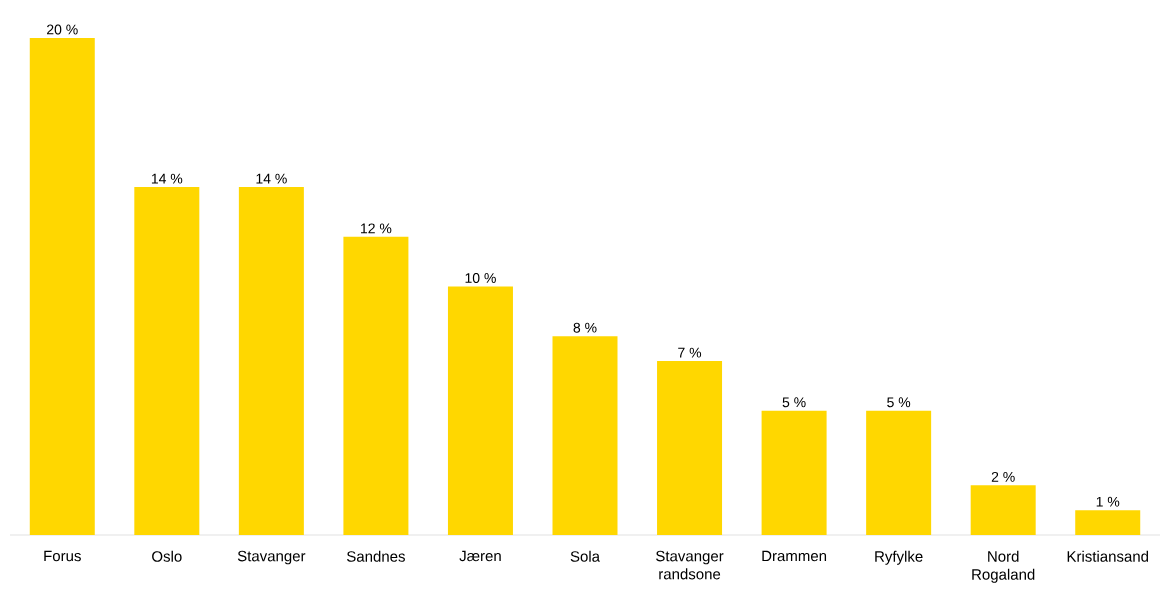  What do you see at coordinates (480, 556) in the screenshot?
I see `x-tick-label: Jæren` at bounding box center [480, 556].